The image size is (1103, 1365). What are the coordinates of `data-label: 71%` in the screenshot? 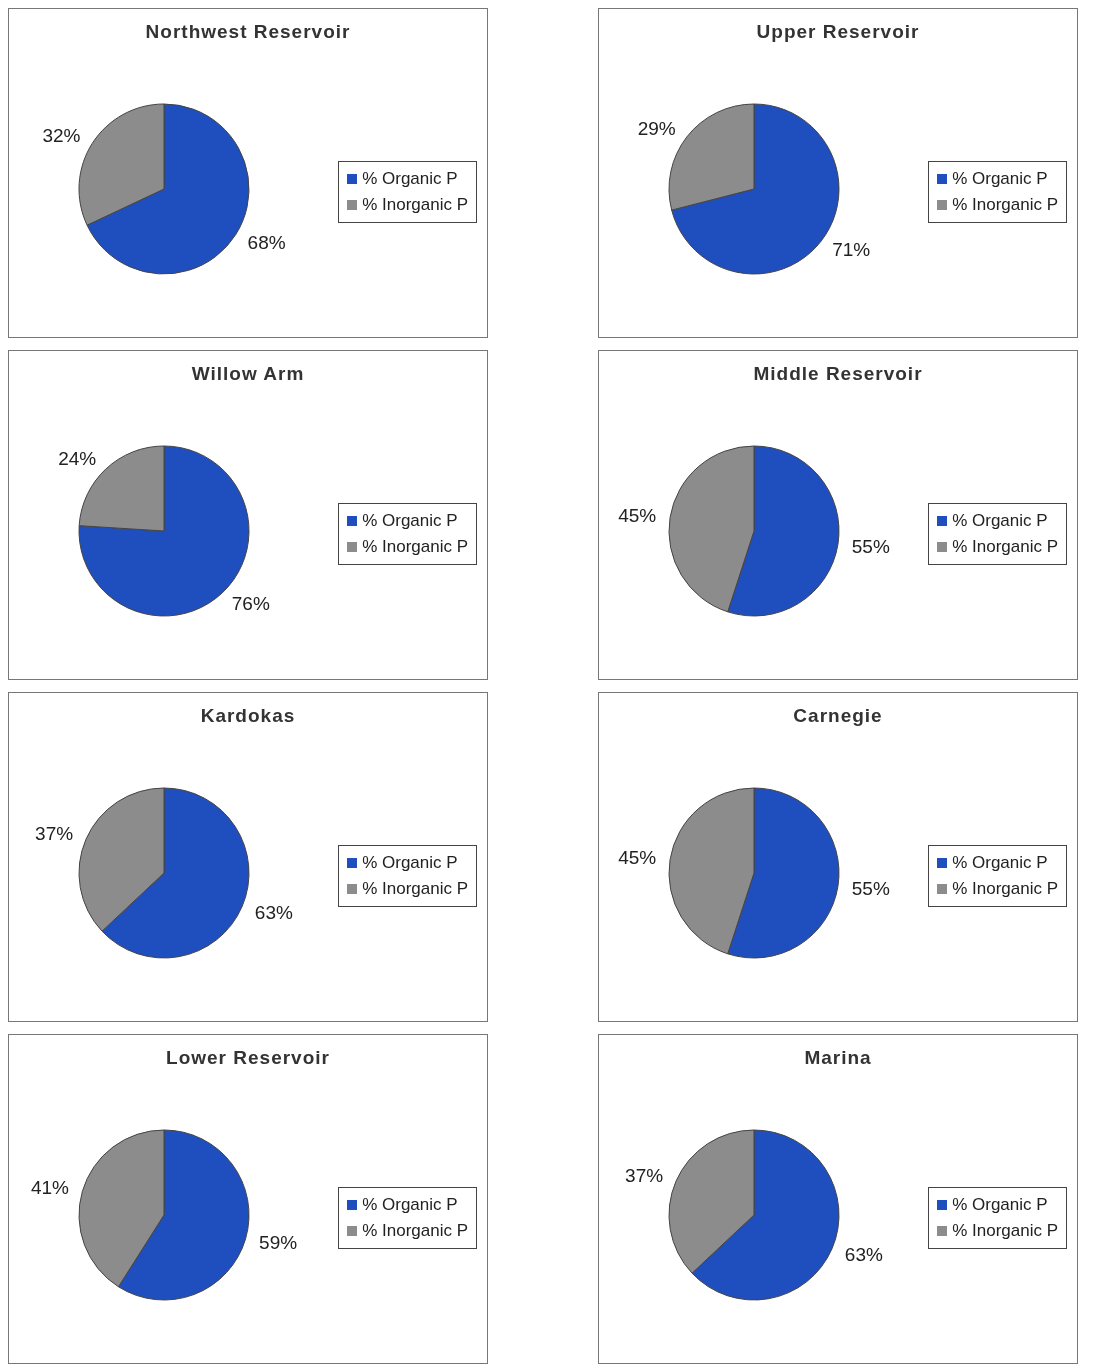 It's located at (851, 250).